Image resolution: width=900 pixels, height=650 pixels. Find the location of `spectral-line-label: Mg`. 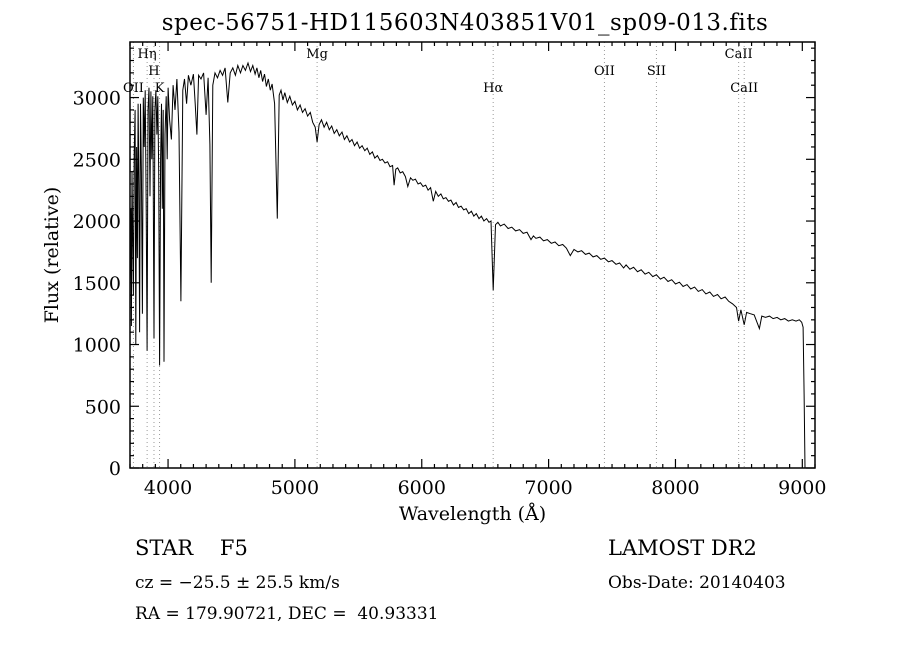

spectral-line-label: Mg is located at coordinates (317, 54).